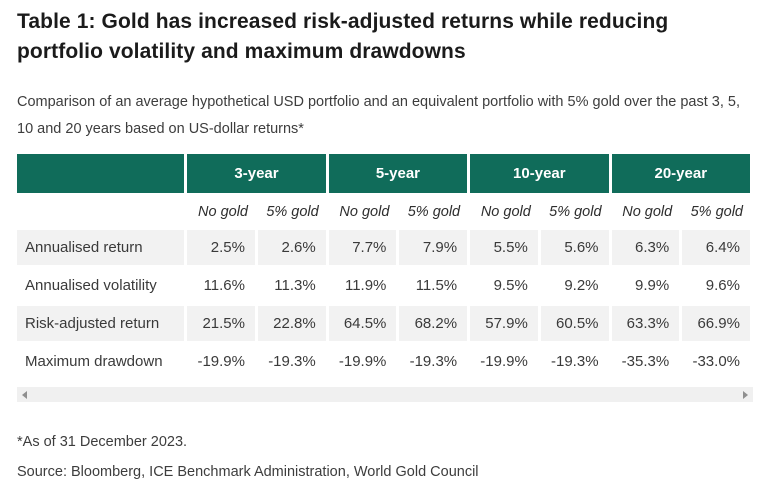 The height and width of the screenshot is (494, 771). Describe the element at coordinates (102, 442) in the screenshot. I see `footnote: *As of 31 December 2023.` at that location.